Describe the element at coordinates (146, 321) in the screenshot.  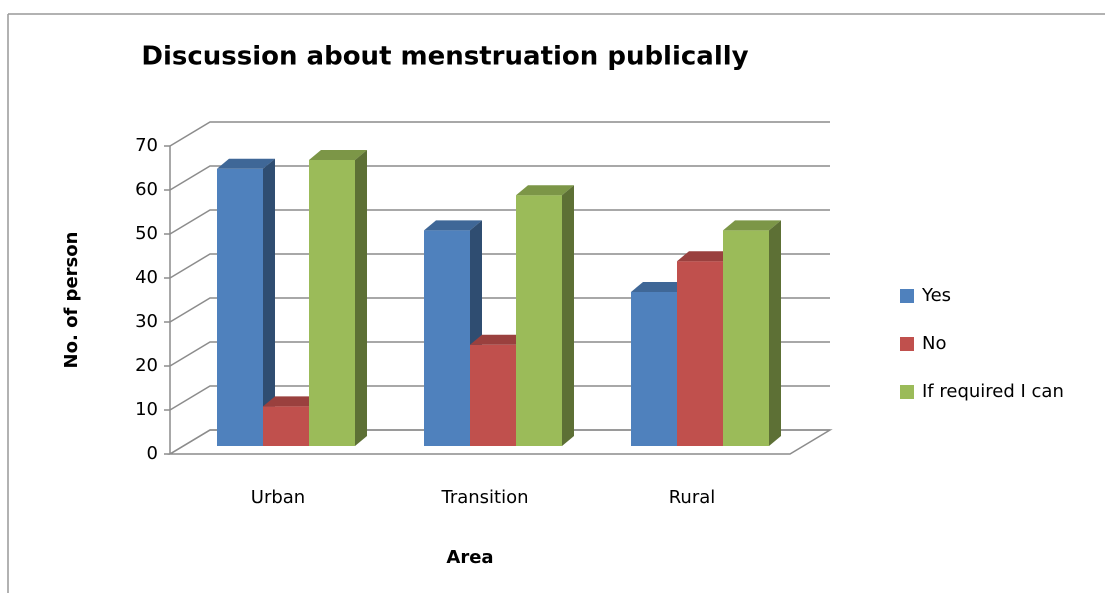
I see `y-tick-label: 30` at that location.